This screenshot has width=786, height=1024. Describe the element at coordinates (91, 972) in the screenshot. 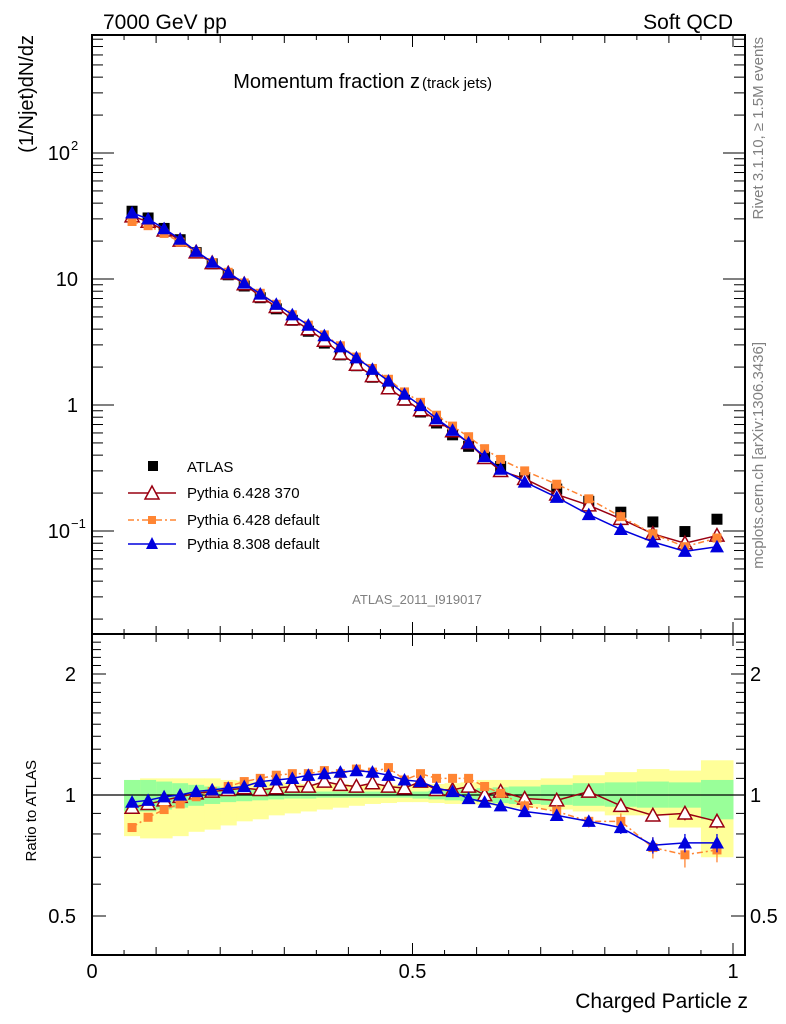

I see `x-tick-label: 0` at that location.